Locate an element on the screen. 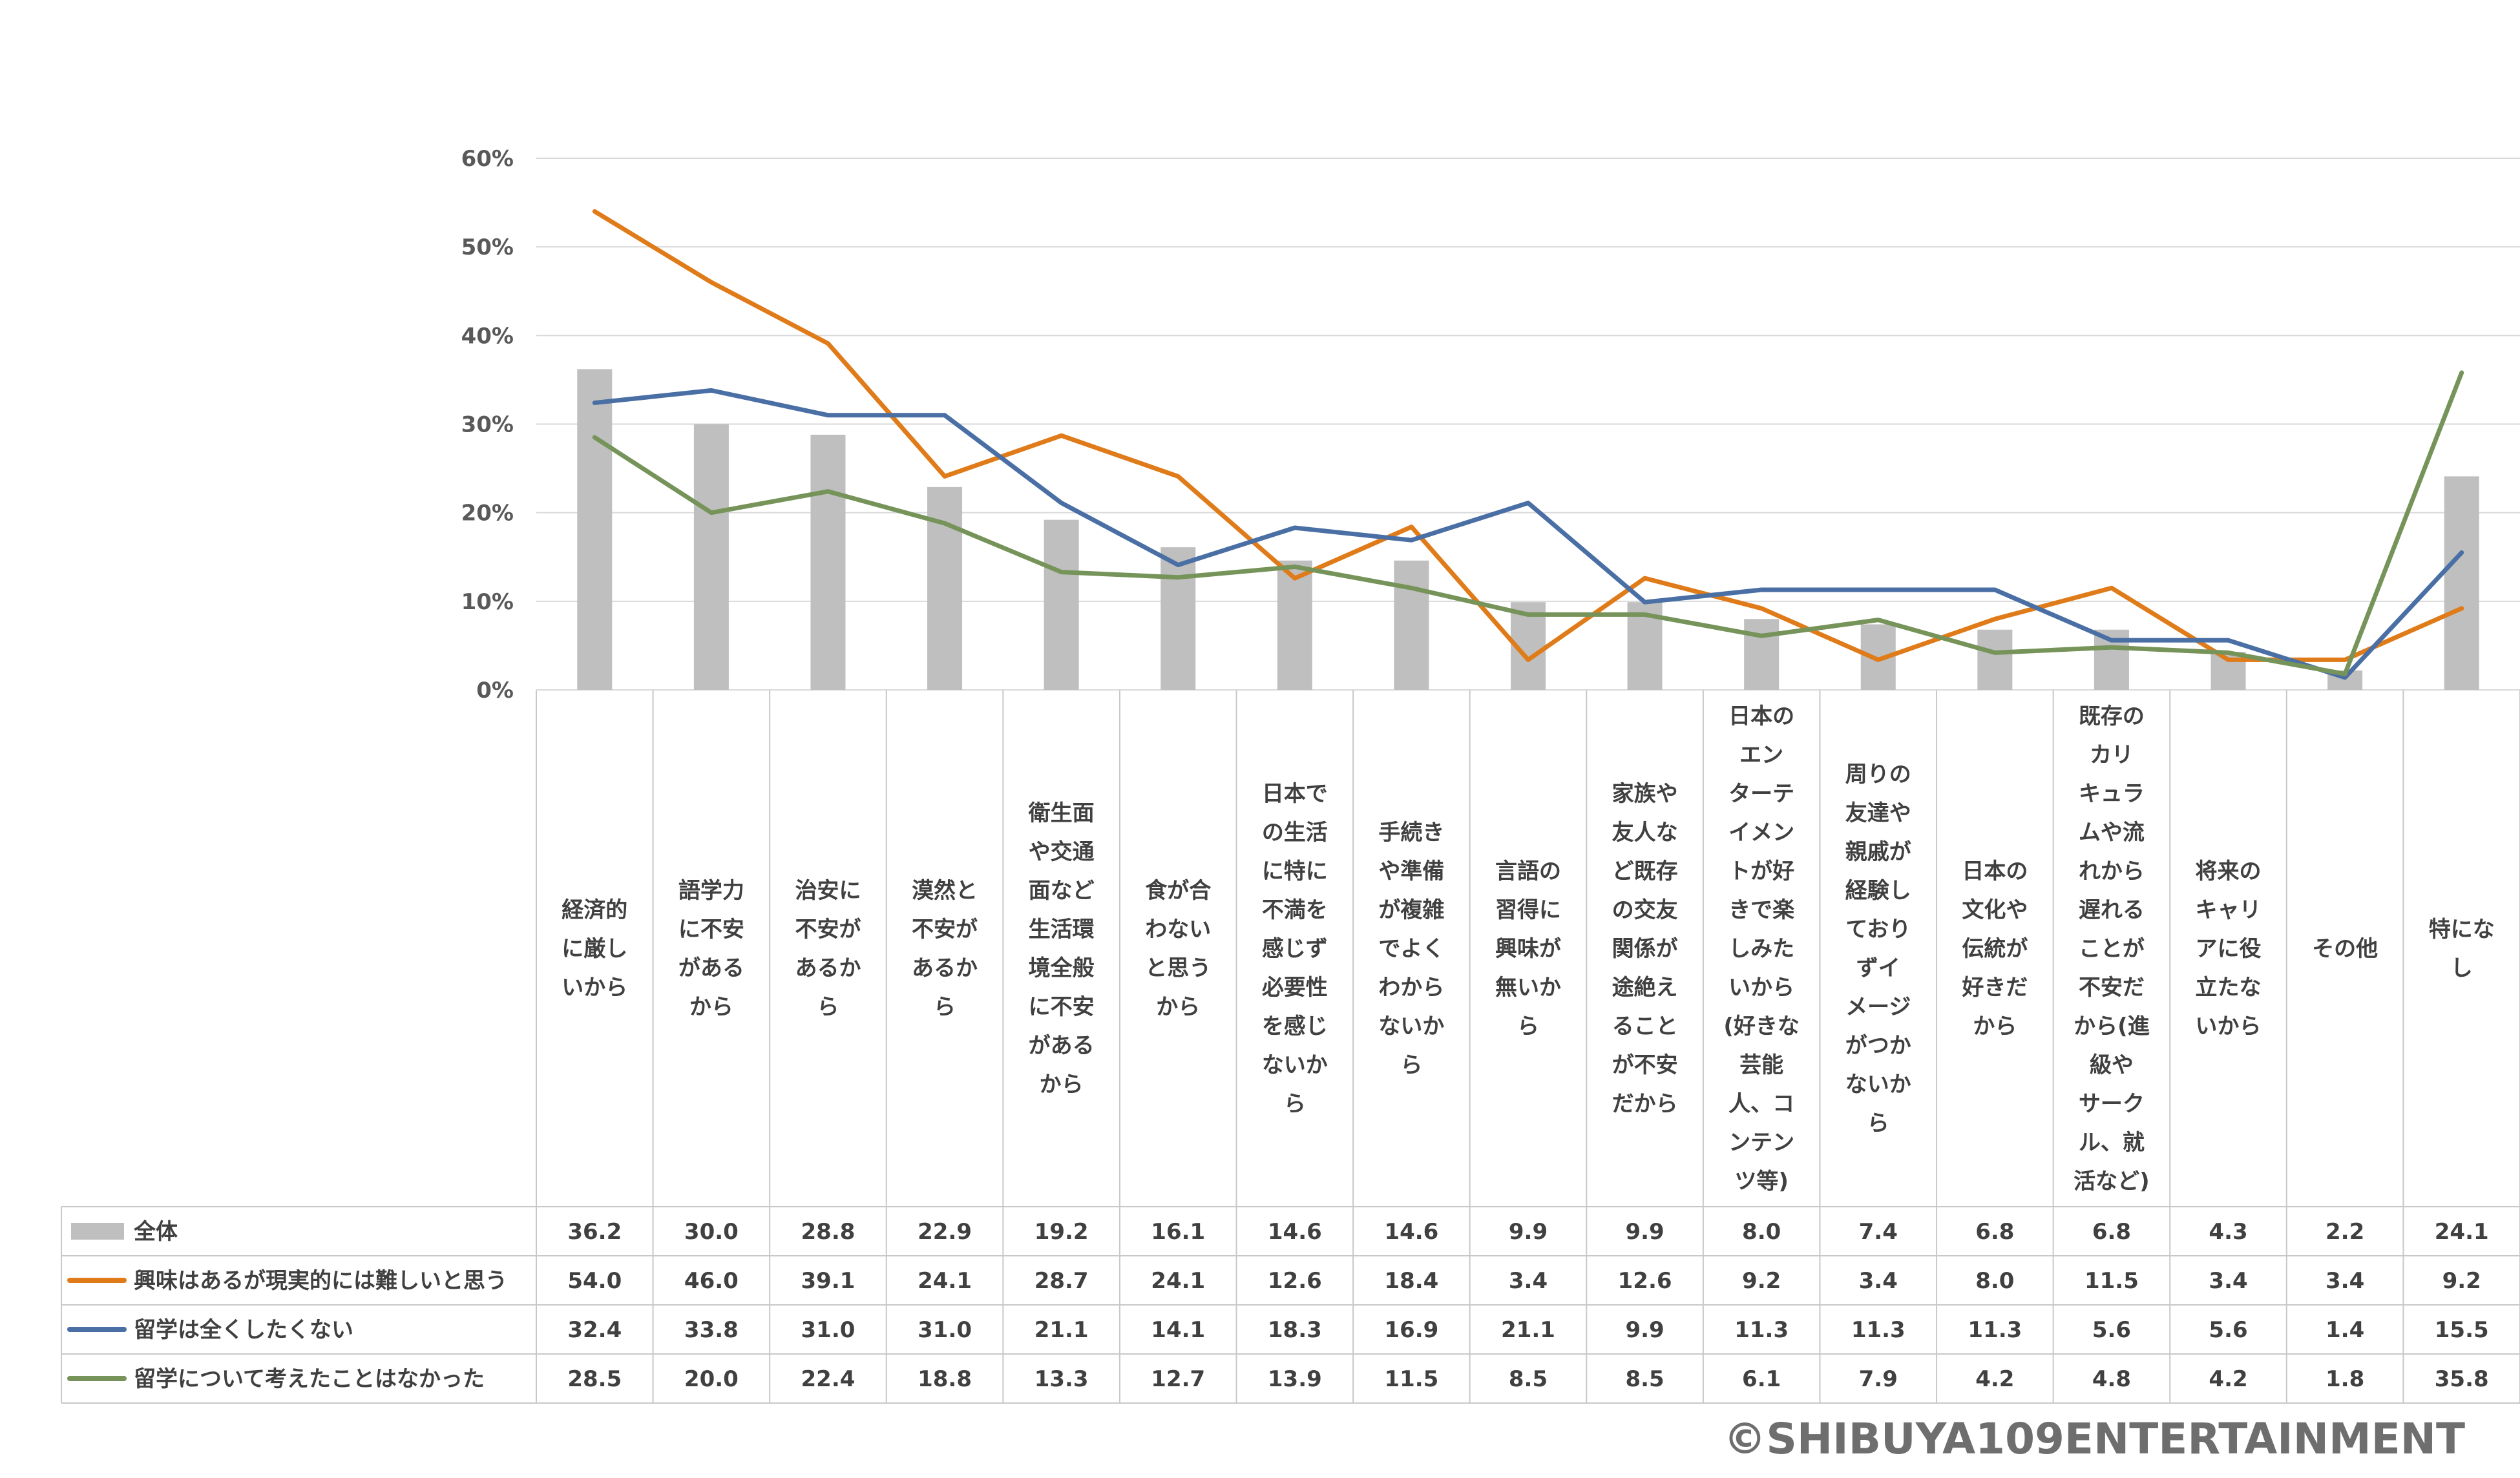 This screenshot has width=2520, height=1478. category-label: 日本で is located at coordinates (1295, 794).